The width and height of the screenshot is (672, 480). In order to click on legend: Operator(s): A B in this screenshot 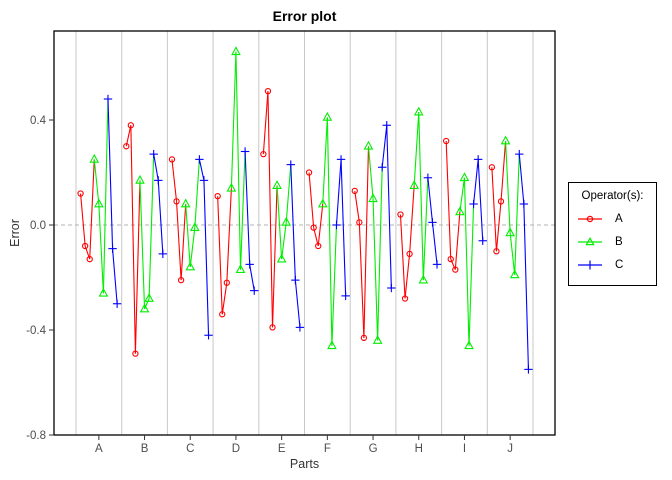, I will do `click(612, 234)`.